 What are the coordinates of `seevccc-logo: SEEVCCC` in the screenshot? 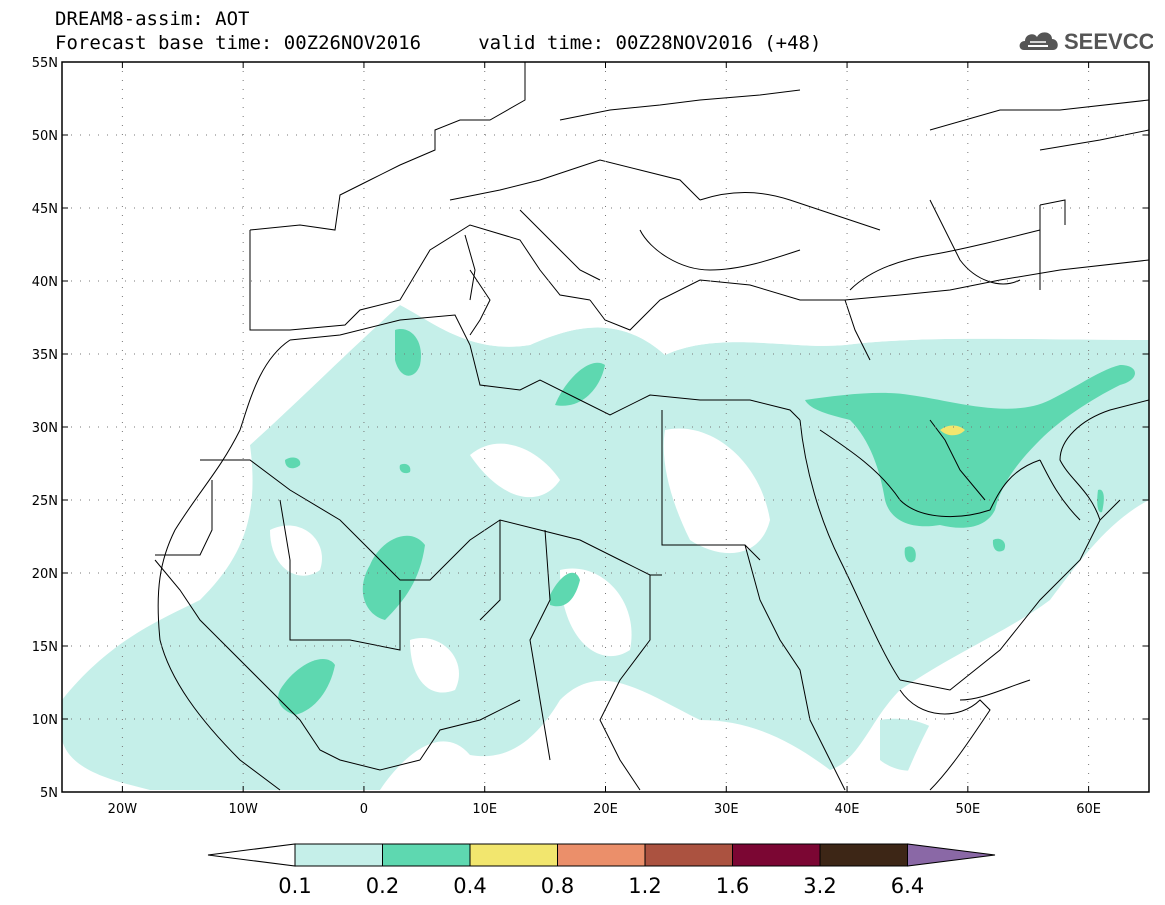 It's located at (1086, 41).